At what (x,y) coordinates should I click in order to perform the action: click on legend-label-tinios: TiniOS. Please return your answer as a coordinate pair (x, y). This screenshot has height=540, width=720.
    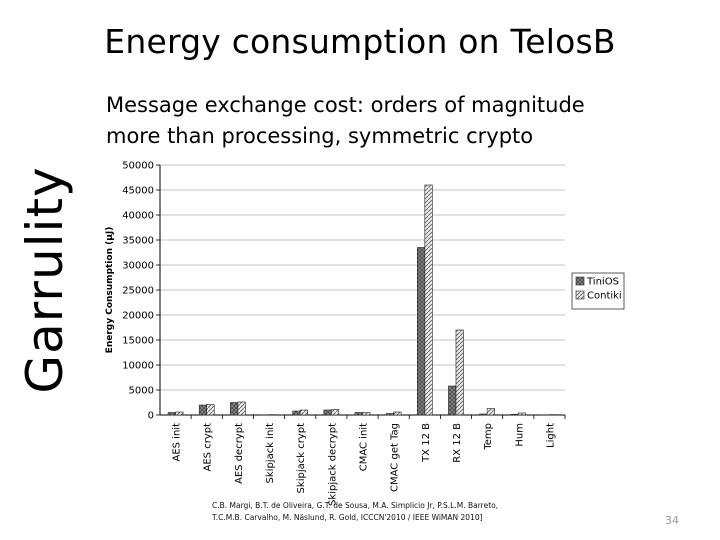
    Looking at the image, I should click on (602, 282).